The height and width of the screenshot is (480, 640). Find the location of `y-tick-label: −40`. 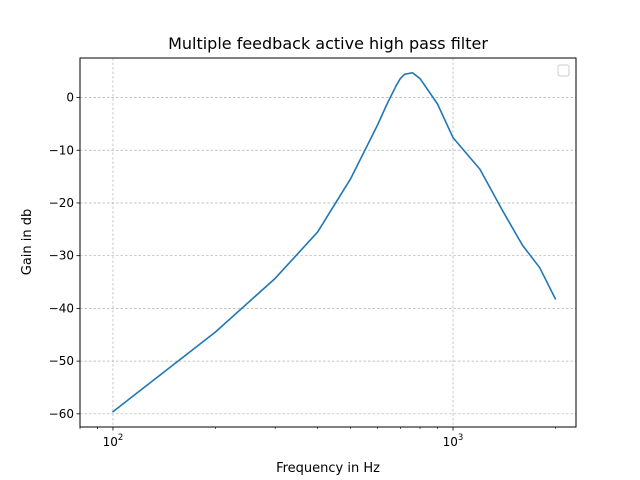

y-tick-label: −40 is located at coordinates (61, 308).